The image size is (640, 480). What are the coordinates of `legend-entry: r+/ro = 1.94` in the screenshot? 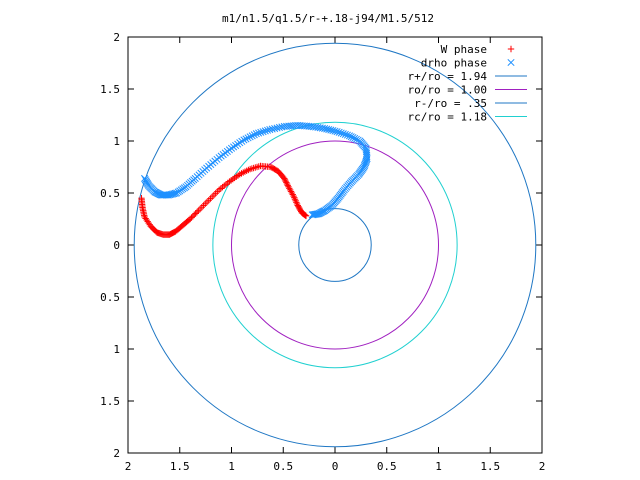 It's located at (467, 76).